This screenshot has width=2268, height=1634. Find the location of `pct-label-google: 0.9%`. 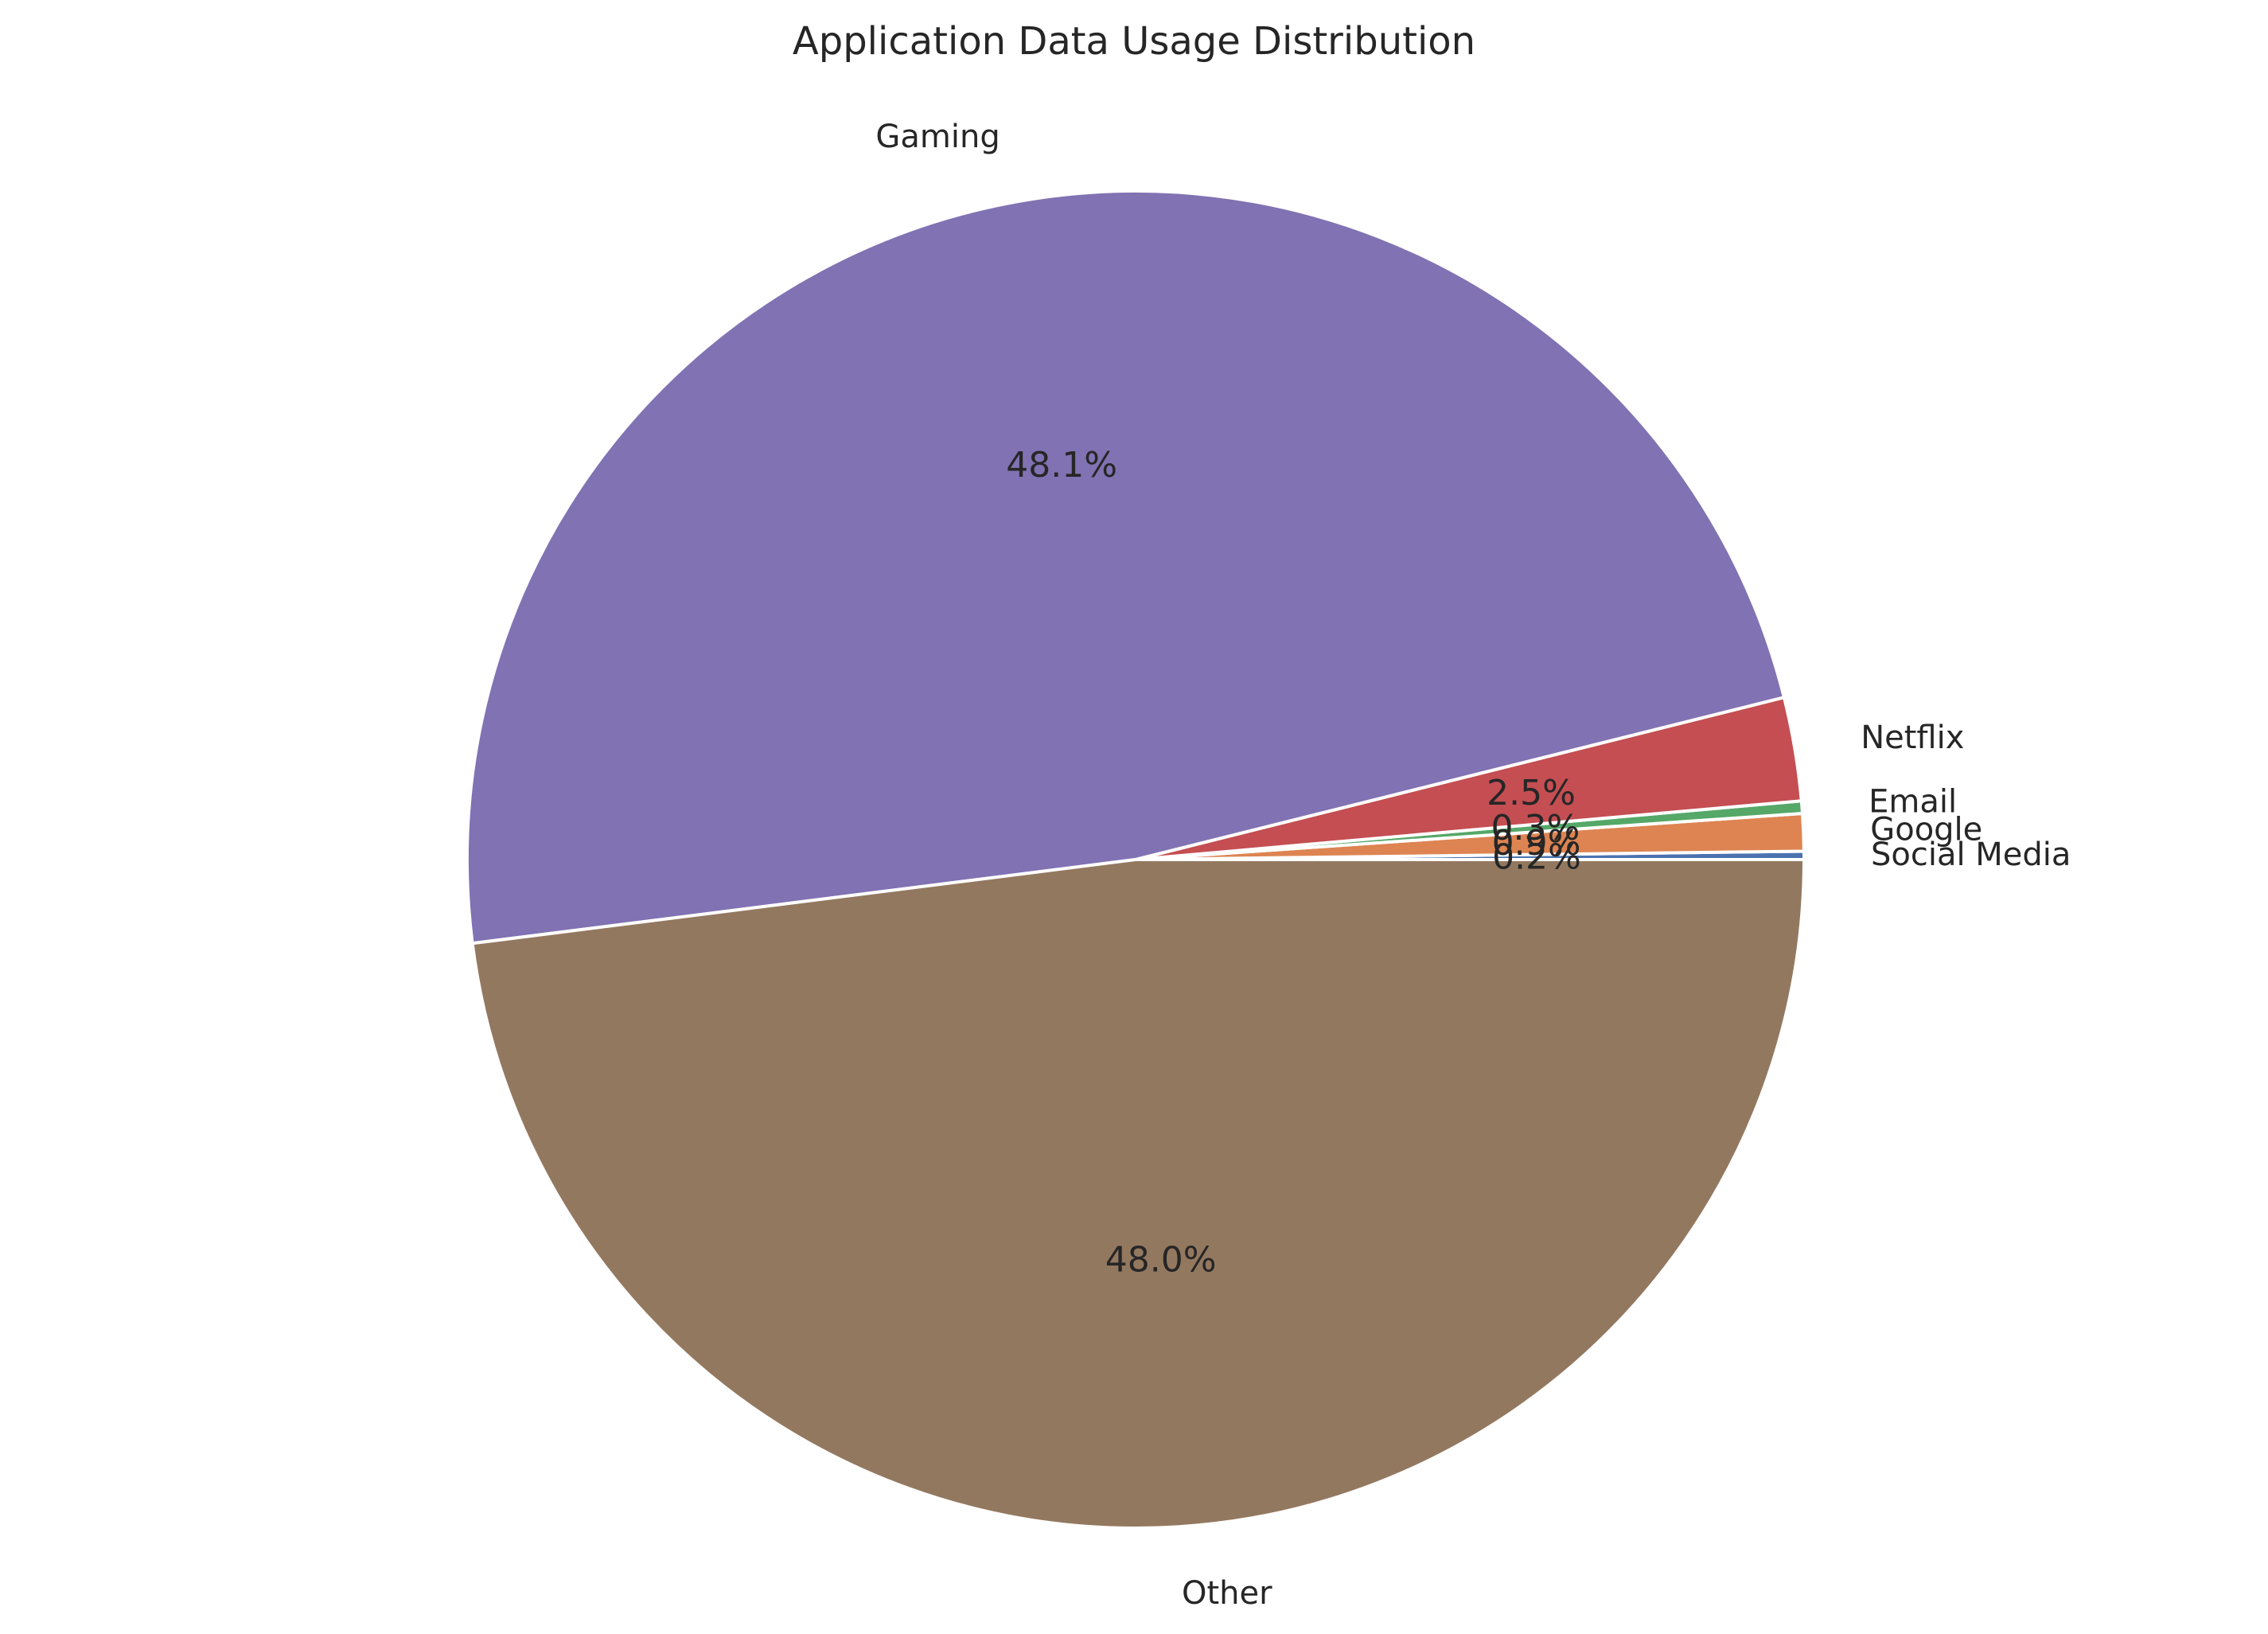

pct-label-google: 0.9% is located at coordinates (1536, 844).